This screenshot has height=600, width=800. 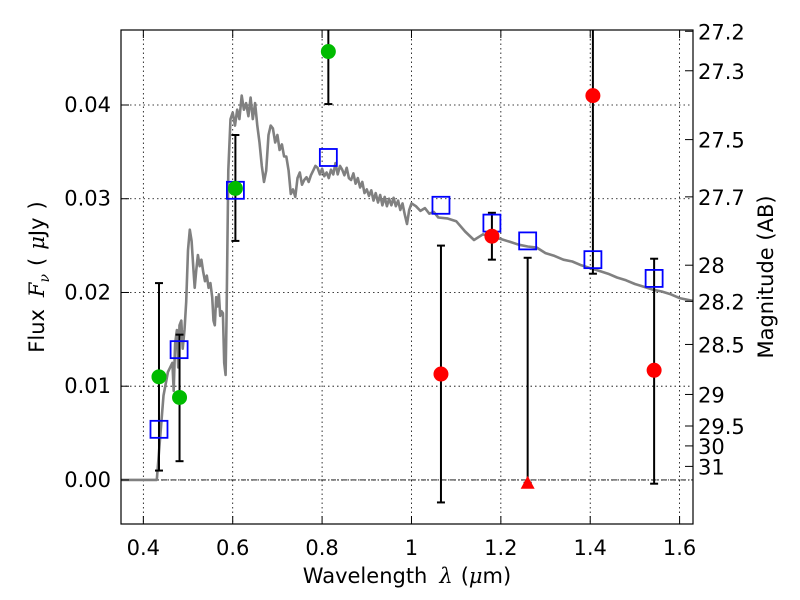 What do you see at coordinates (87, 105) in the screenshot?
I see `y-tick-label: 0.04` at bounding box center [87, 105].